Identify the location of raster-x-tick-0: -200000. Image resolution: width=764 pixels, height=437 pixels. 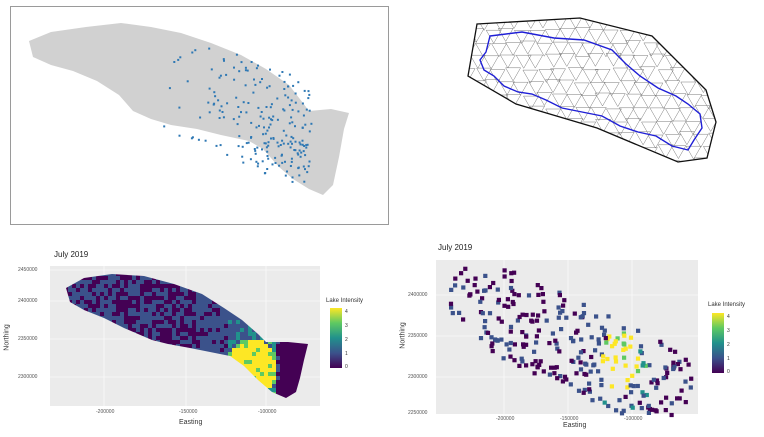
(105, 412).